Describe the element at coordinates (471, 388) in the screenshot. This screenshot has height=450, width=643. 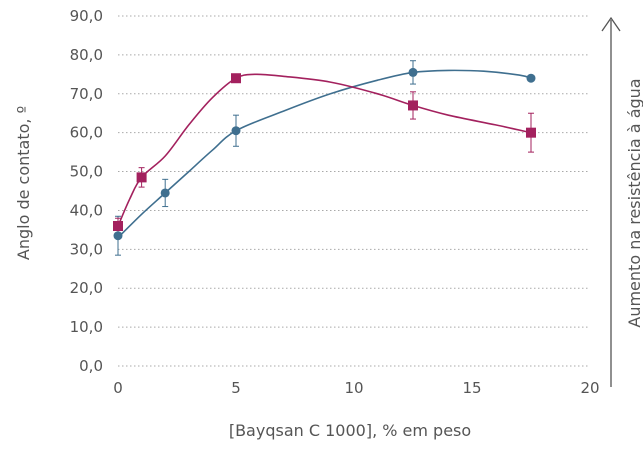
I see `x-tick-label: 15` at that location.